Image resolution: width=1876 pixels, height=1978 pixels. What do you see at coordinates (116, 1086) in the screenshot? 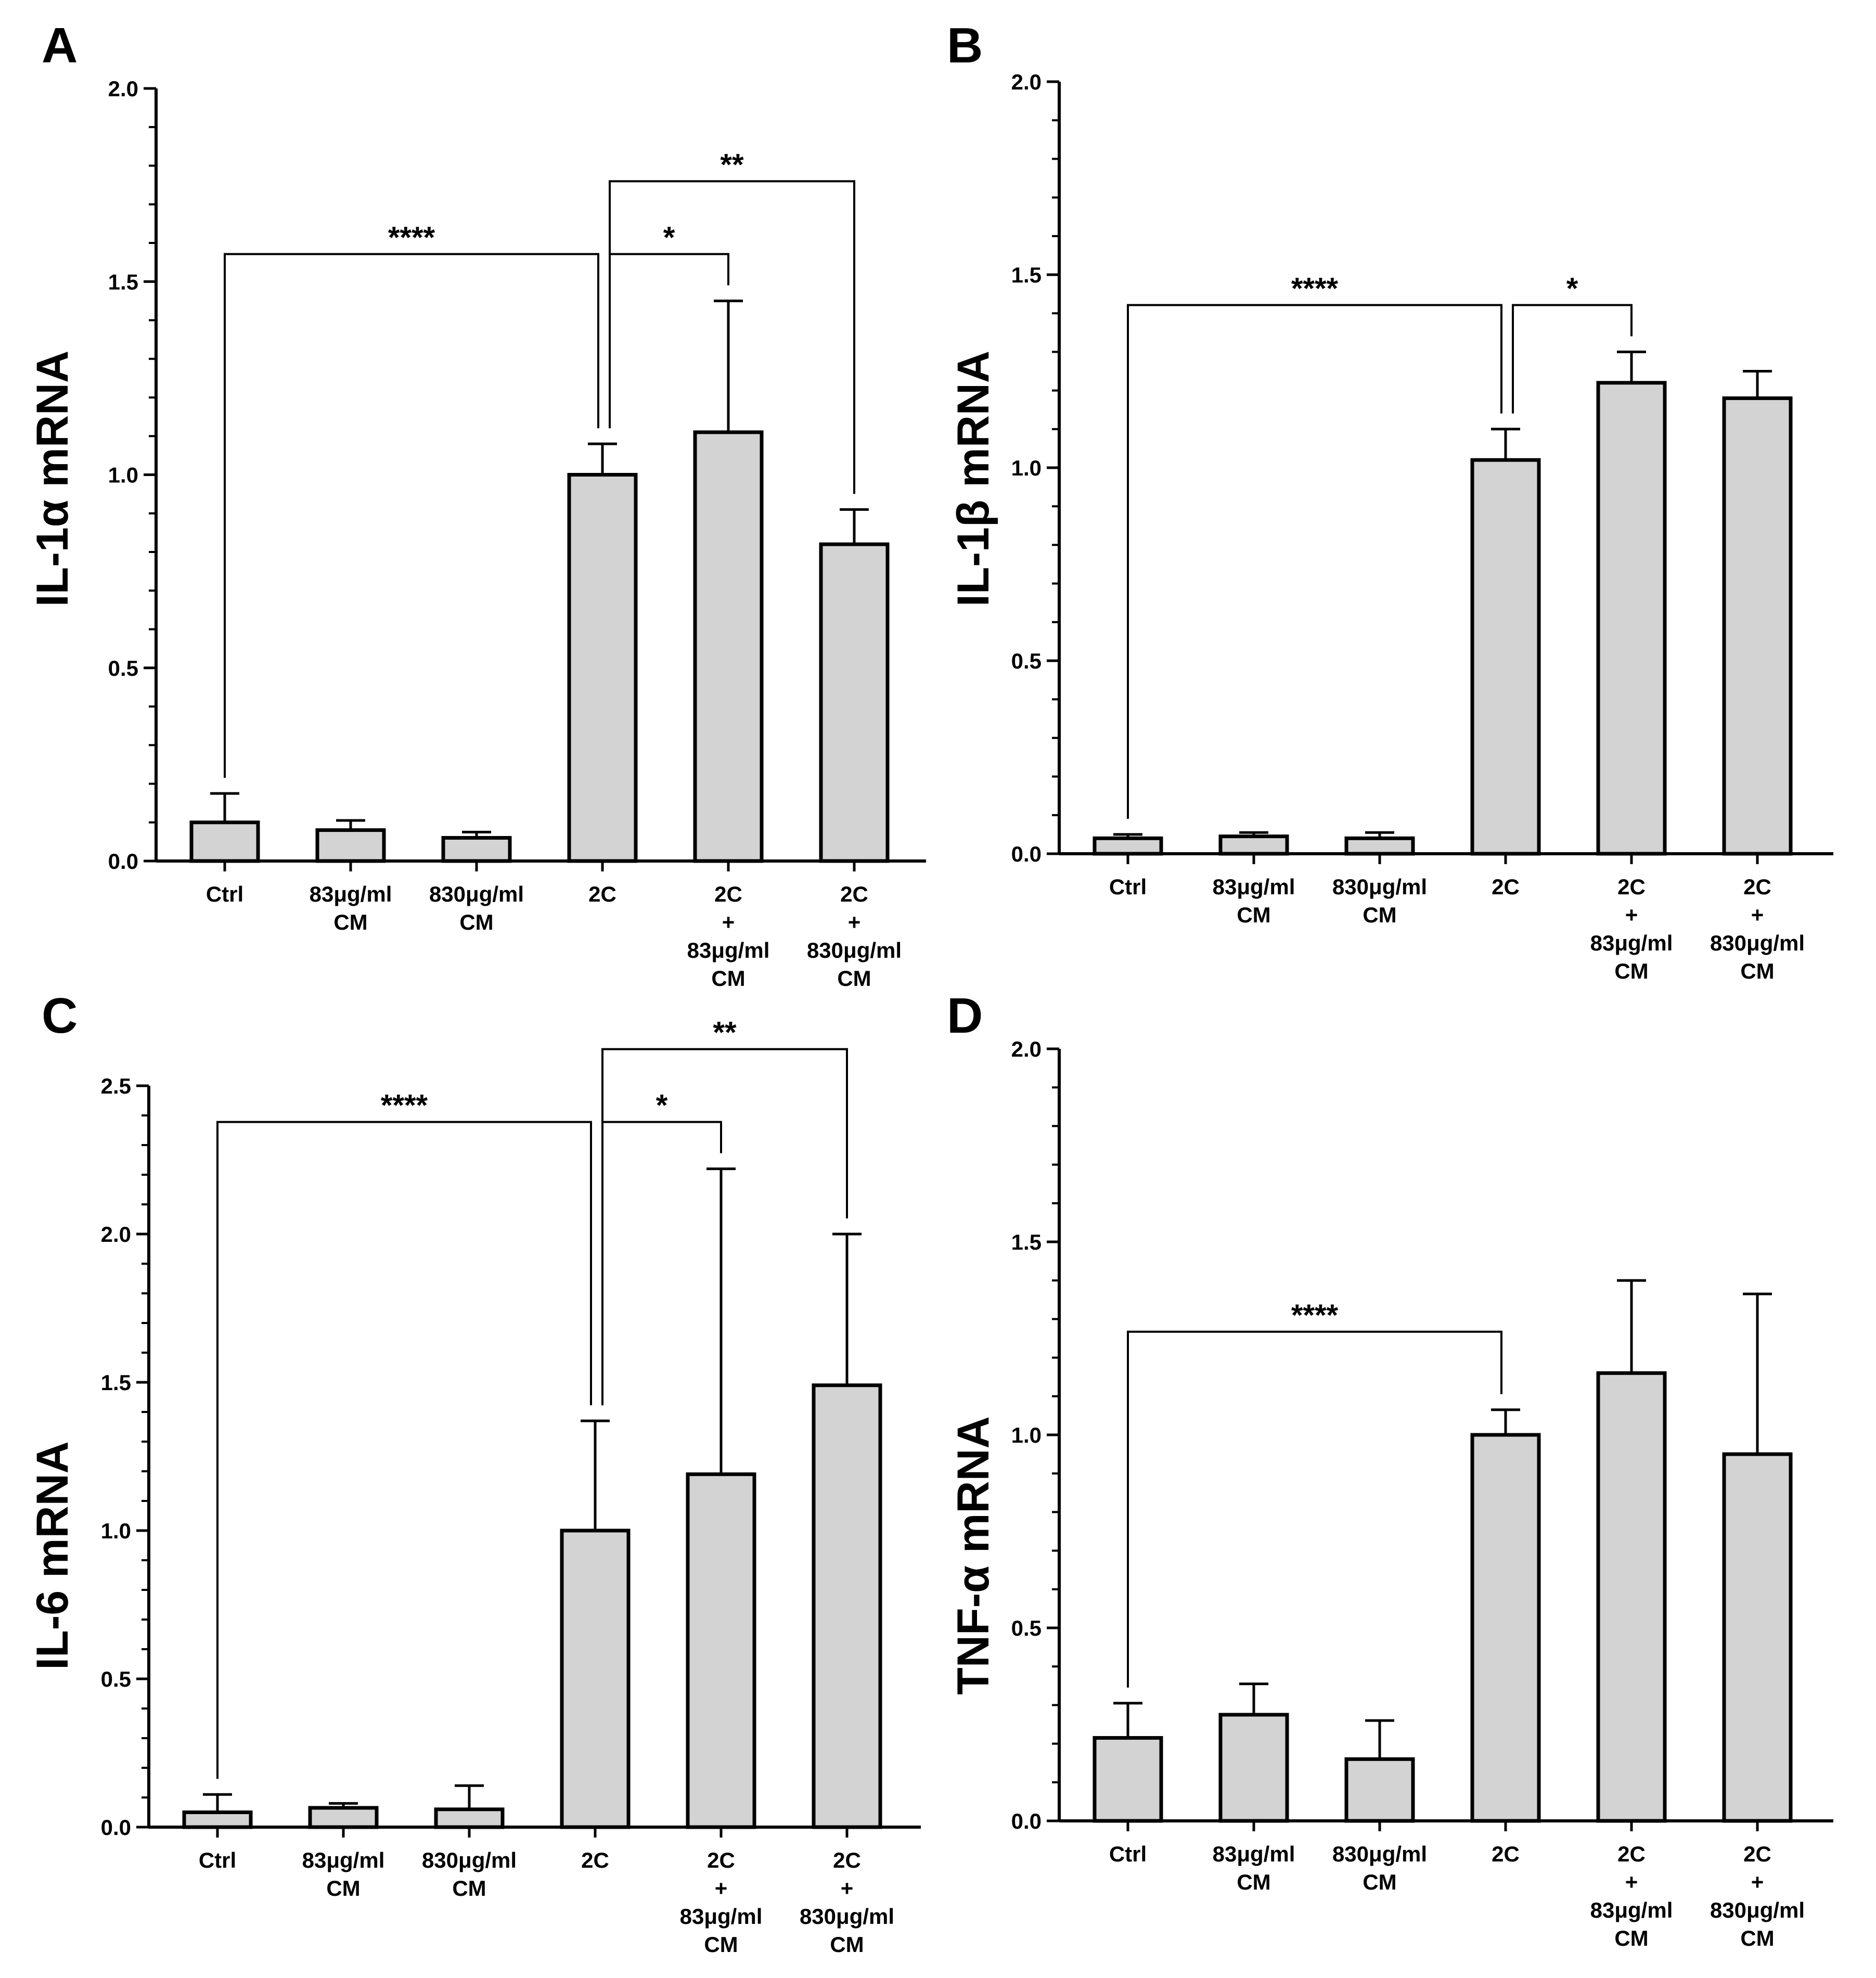
I see `y-tick-label: 2.5` at bounding box center [116, 1086].